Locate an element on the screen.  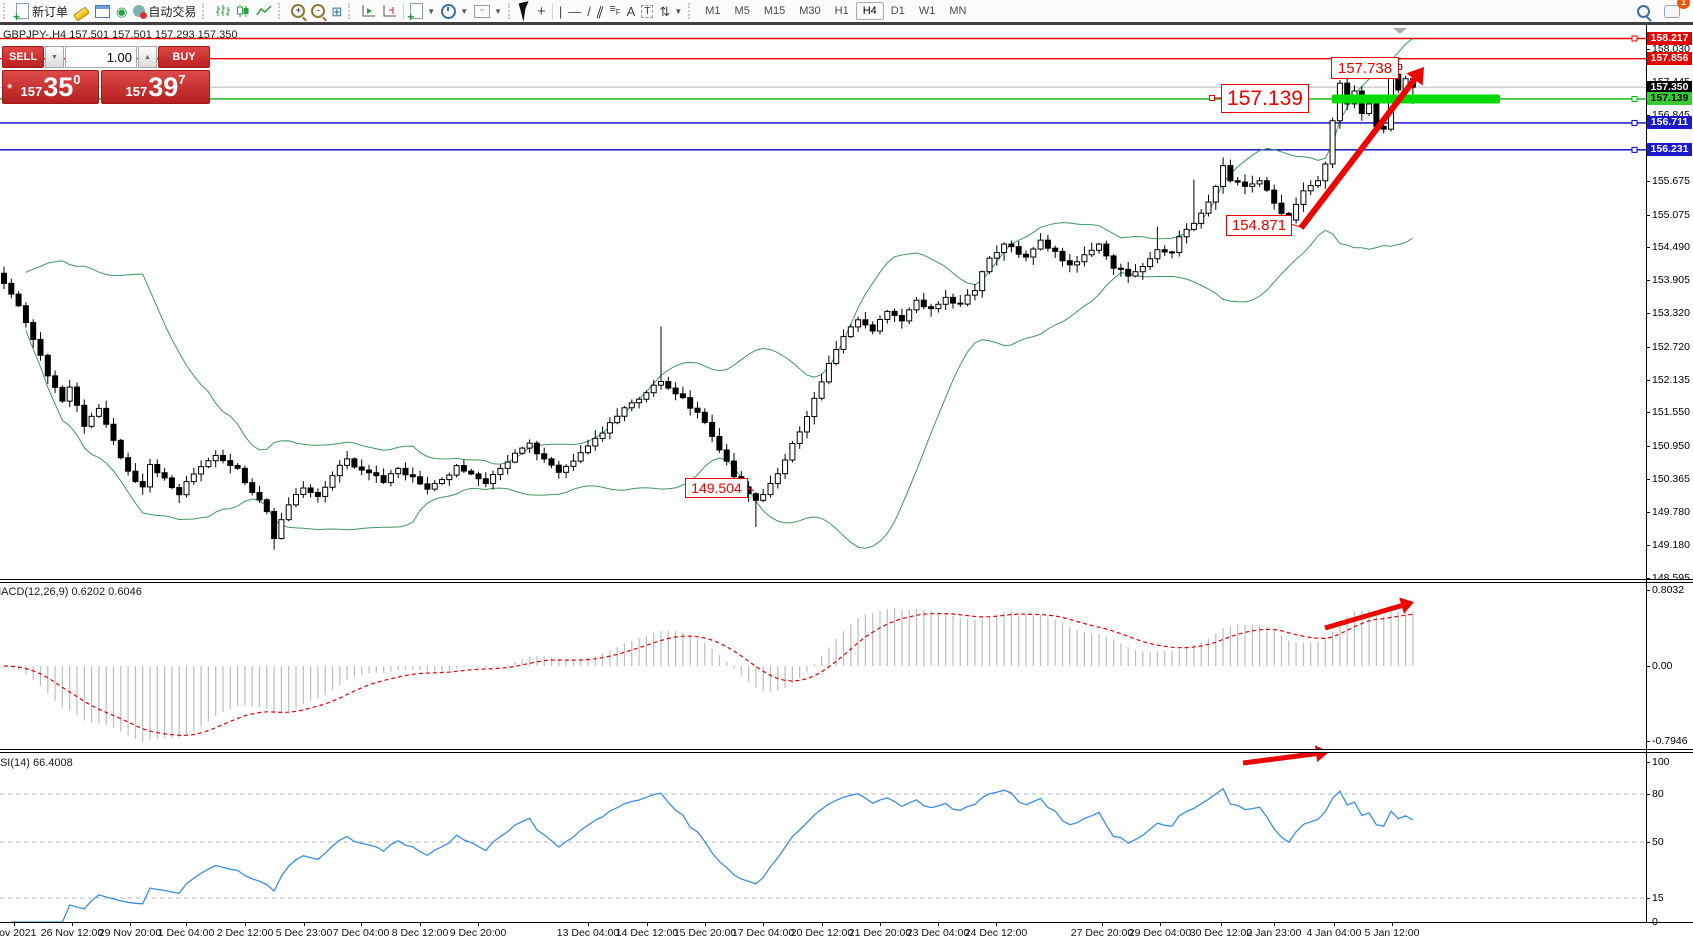
search-button is located at coordinates (1643, 11).